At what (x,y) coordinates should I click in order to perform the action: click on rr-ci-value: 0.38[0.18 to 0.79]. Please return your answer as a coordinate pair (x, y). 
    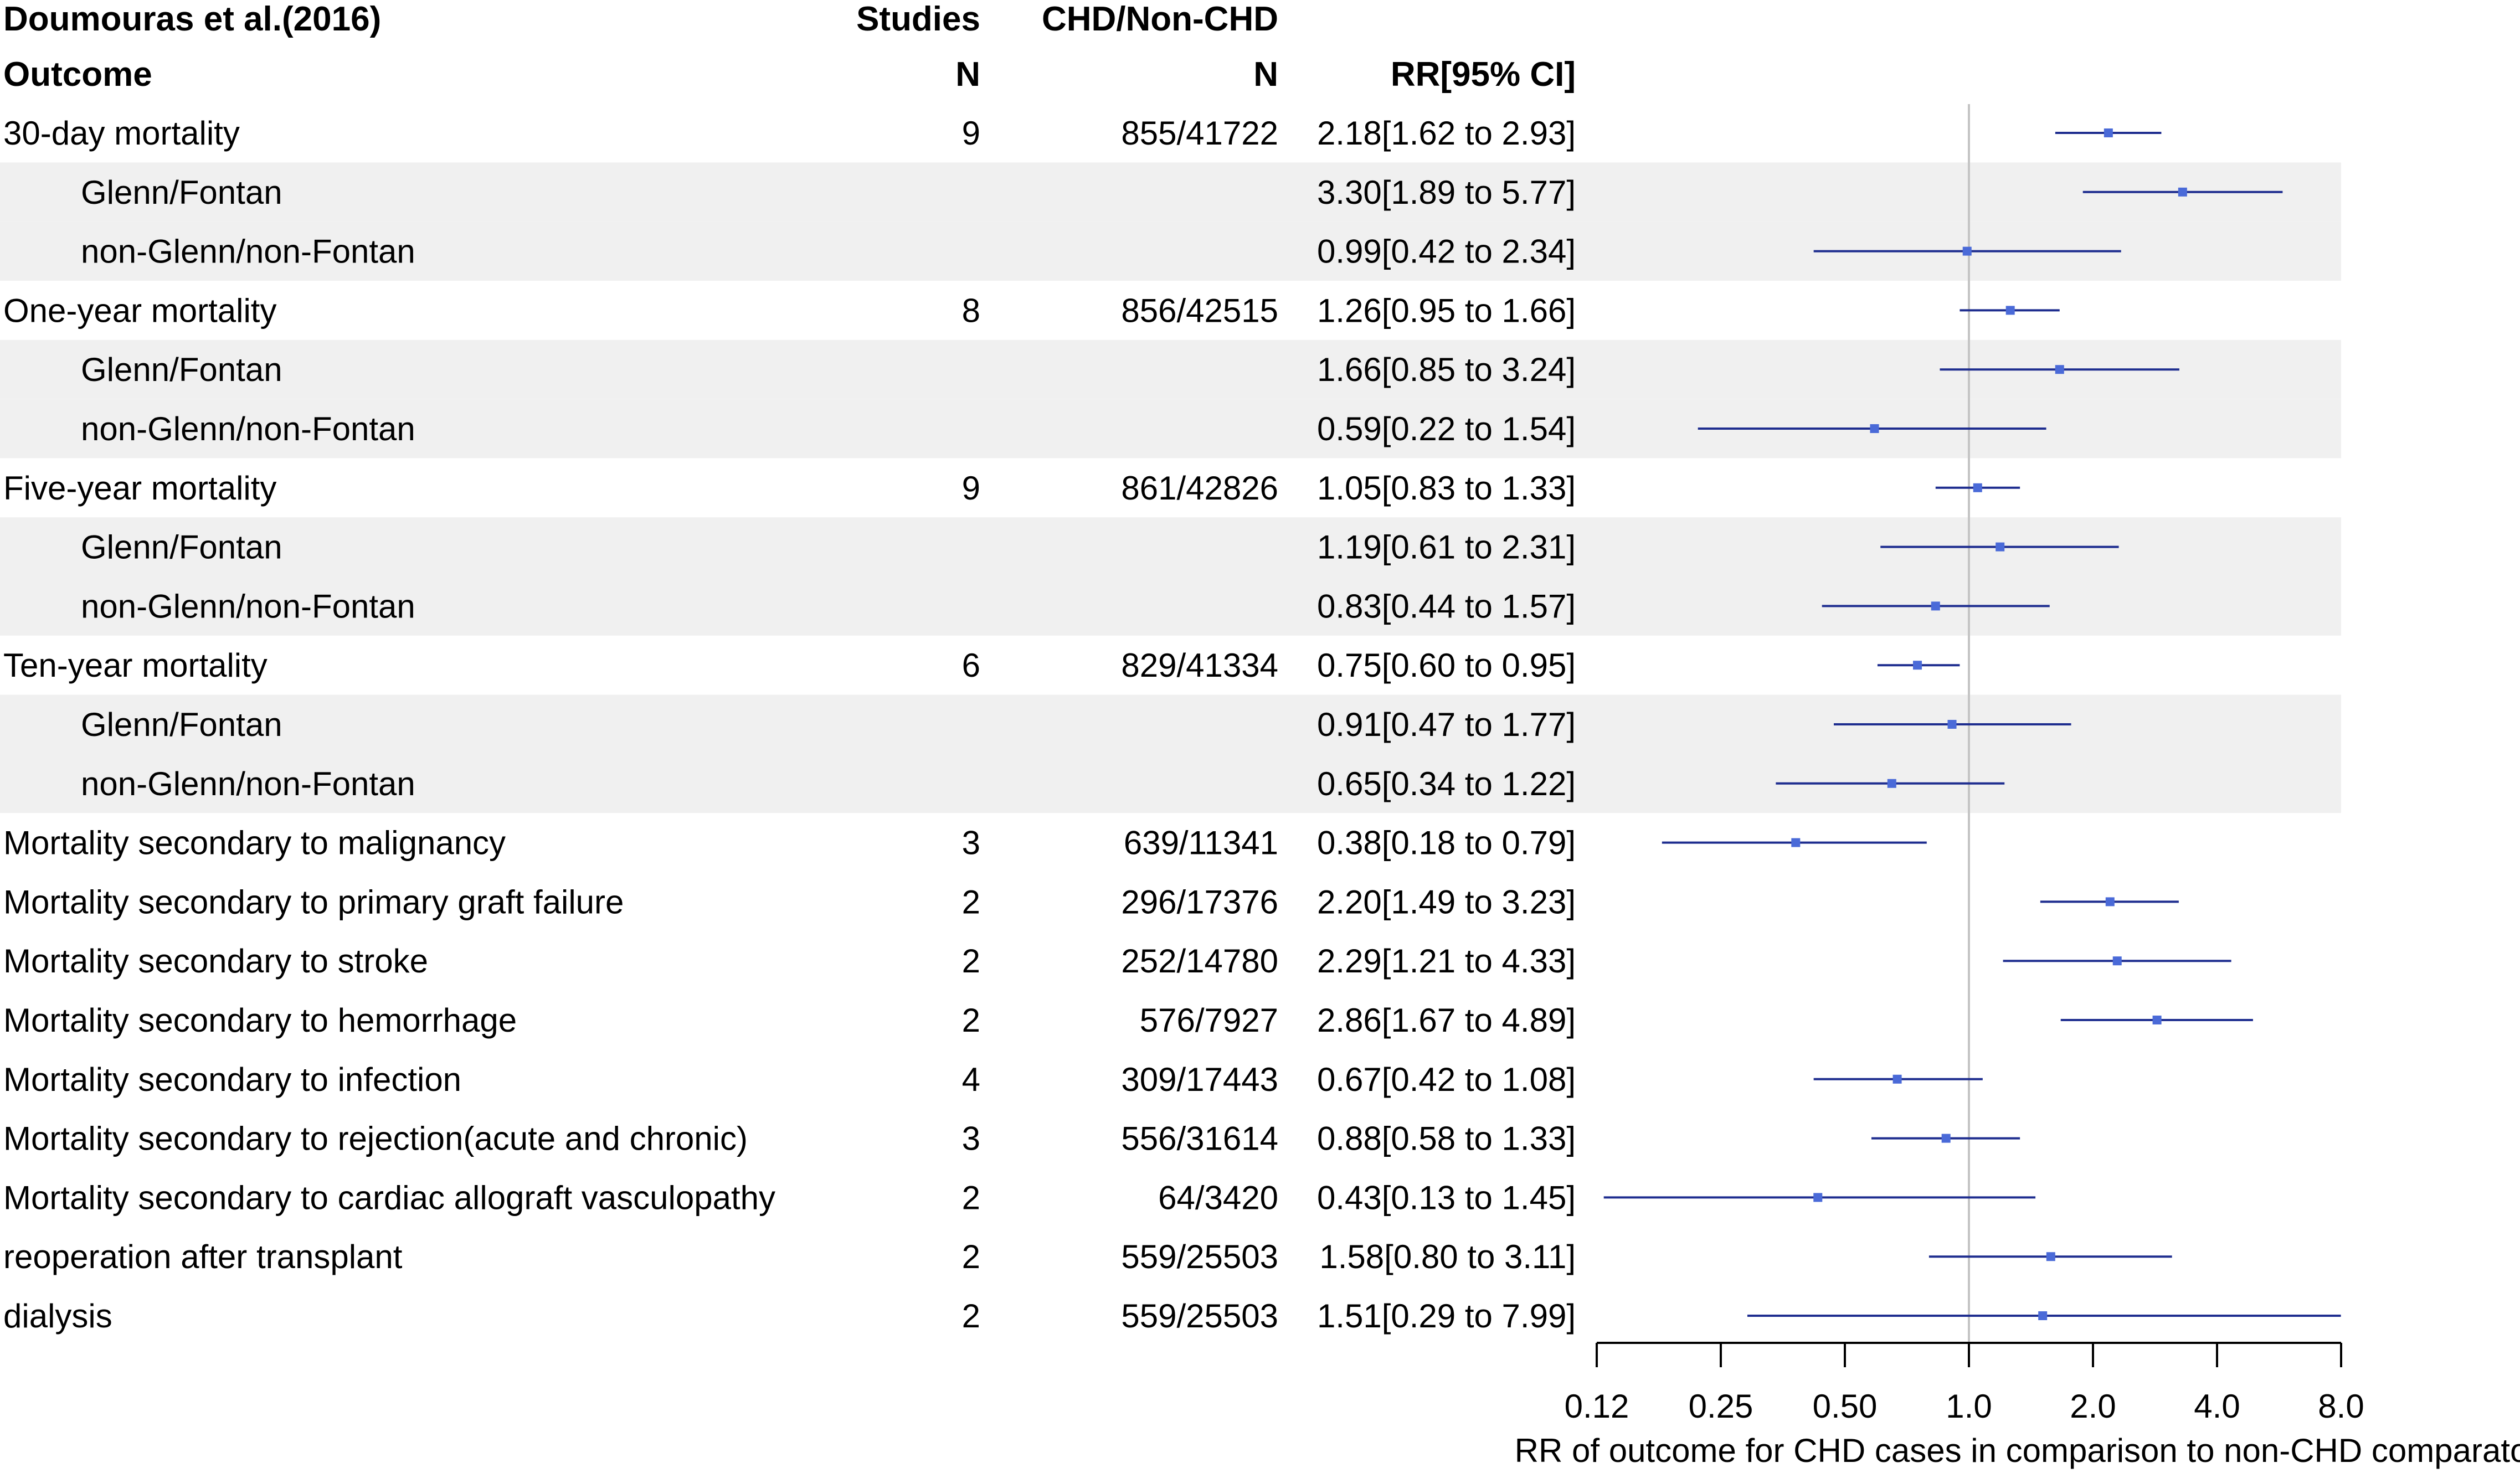
    Looking at the image, I should click on (1447, 843).